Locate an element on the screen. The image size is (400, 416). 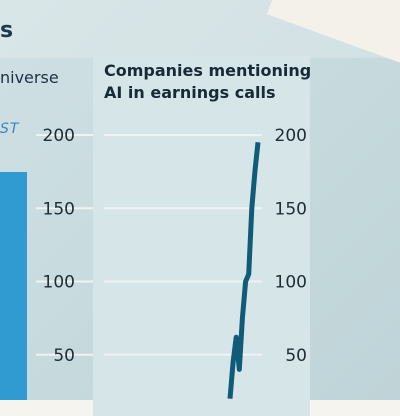
left-tick-label-100: 100 is located at coordinates (59, 283).